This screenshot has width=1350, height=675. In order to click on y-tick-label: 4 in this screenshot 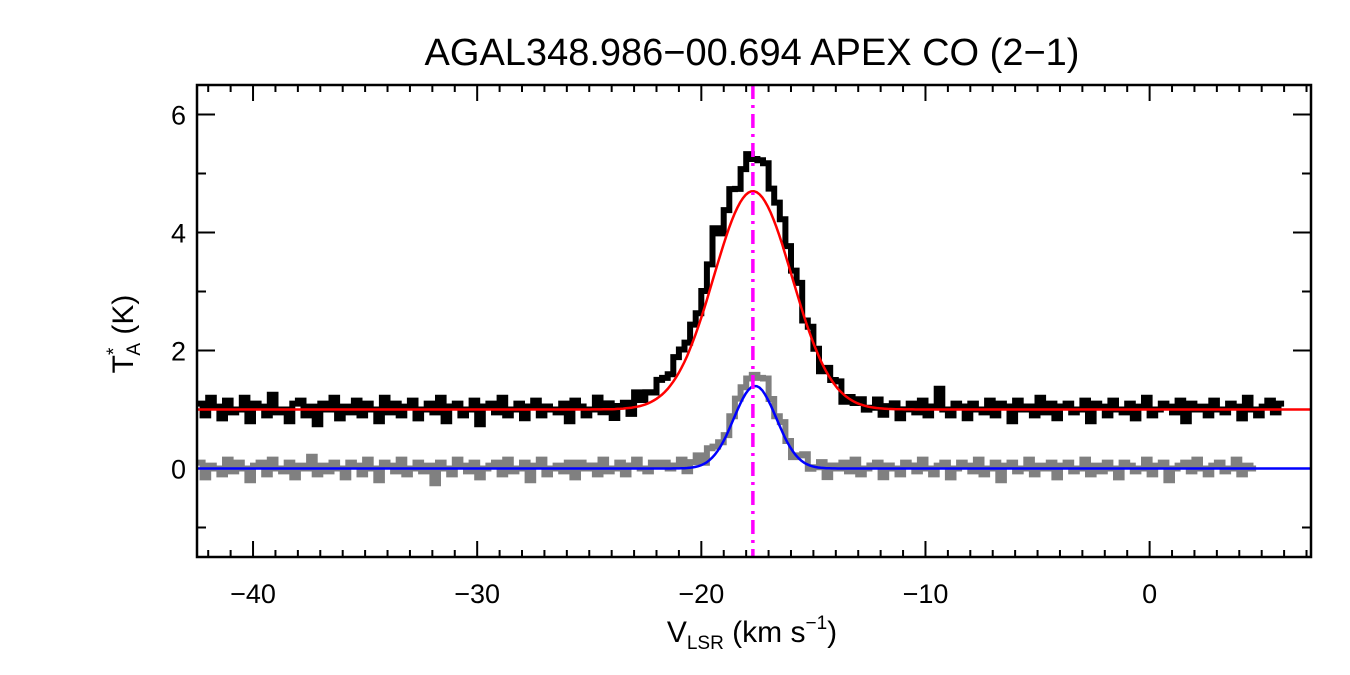, I will do `click(178, 234)`.